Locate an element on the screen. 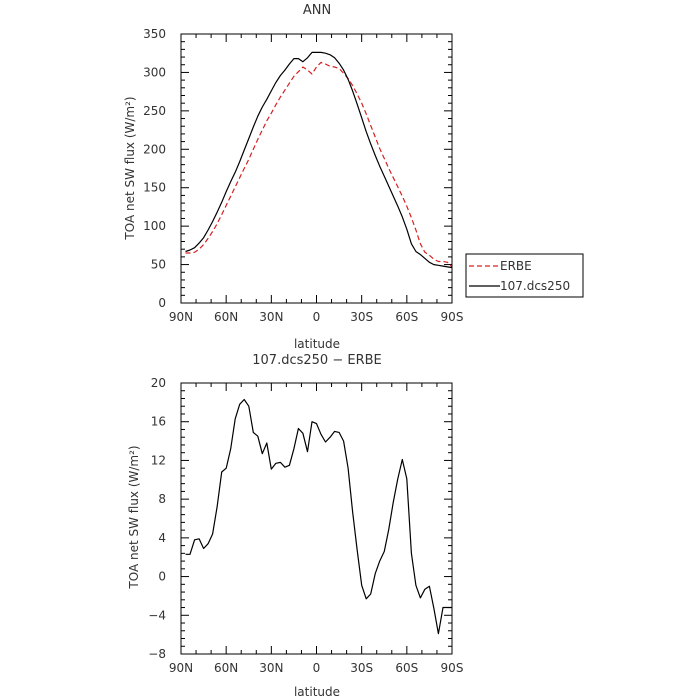  top-y-tick-label: 250 is located at coordinates (154, 111).